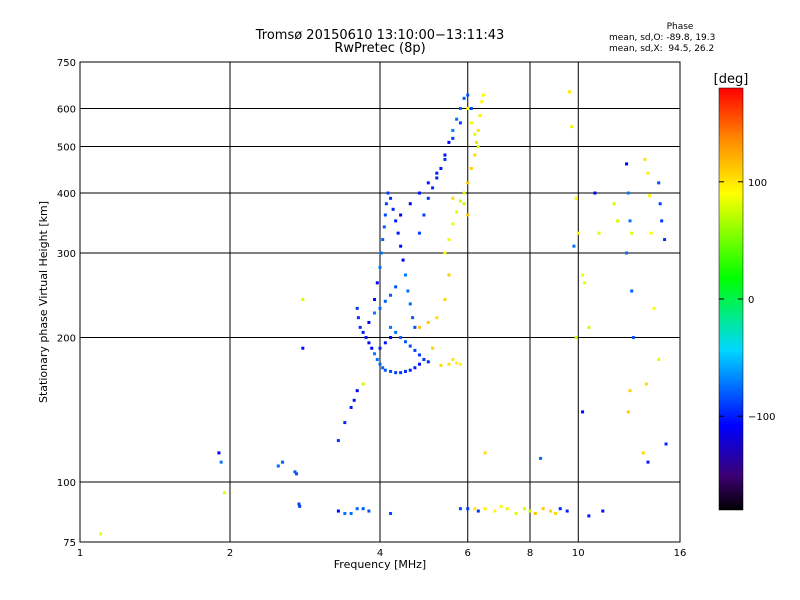 Image resolution: width=800 pixels, height=600 pixels. What do you see at coordinates (66, 194) in the screenshot?
I see `y-tick-label: 400` at bounding box center [66, 194].